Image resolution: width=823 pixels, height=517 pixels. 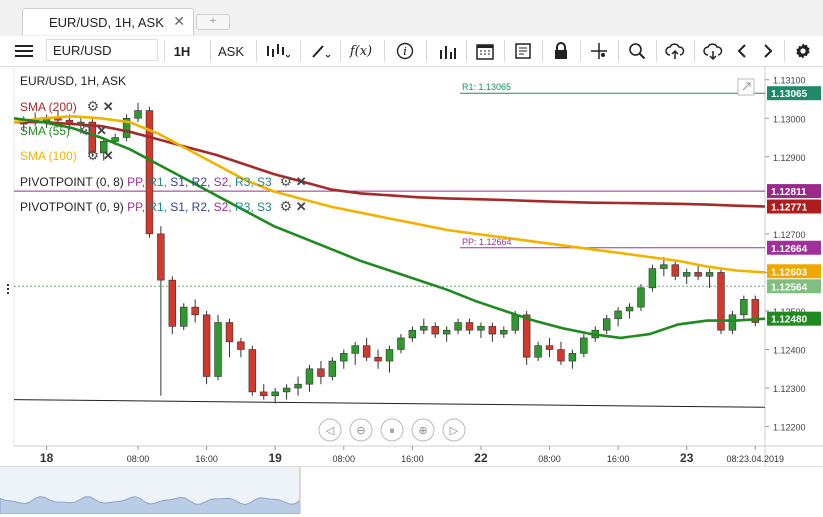 I want to click on x-tick-label: 22, so click(x=481, y=458).